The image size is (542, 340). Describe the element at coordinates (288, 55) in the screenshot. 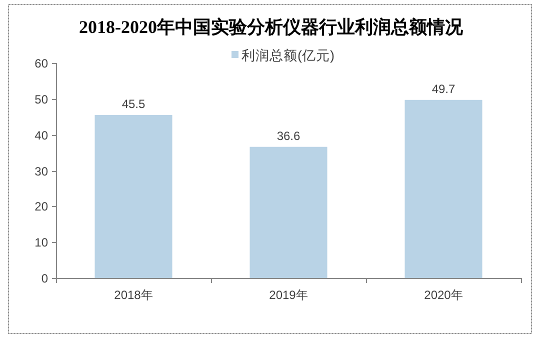

I see `legend-label: 利润总额(亿元)` at that location.